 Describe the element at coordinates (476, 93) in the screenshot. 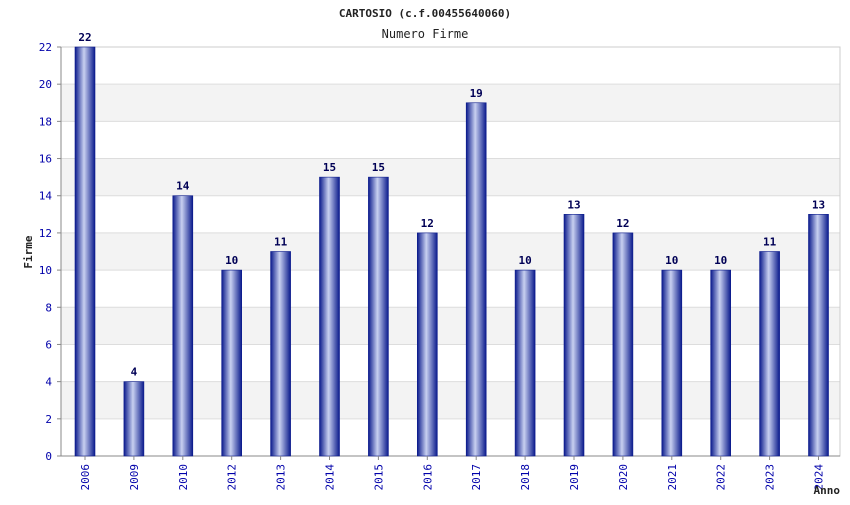

I see `data-label: 19` at that location.